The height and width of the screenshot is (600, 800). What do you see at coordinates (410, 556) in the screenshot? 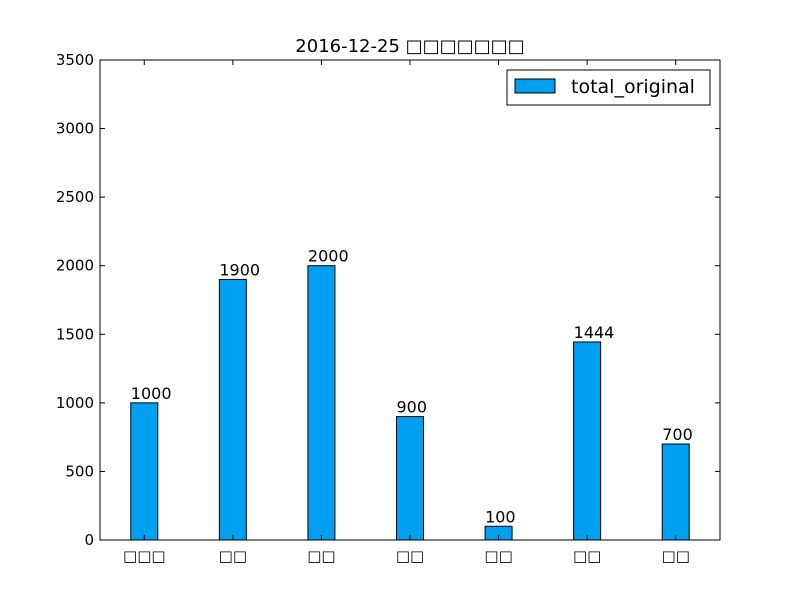
I see `x-tick-label-3: □□` at bounding box center [410, 556].